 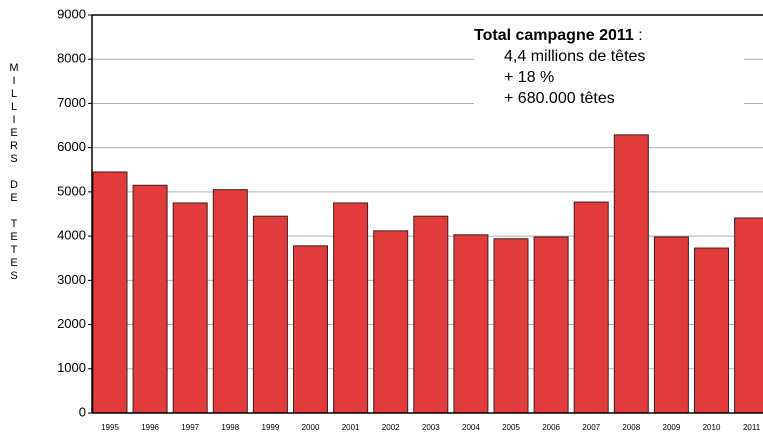 I want to click on x-tick-label: 2008, so click(x=631, y=427).